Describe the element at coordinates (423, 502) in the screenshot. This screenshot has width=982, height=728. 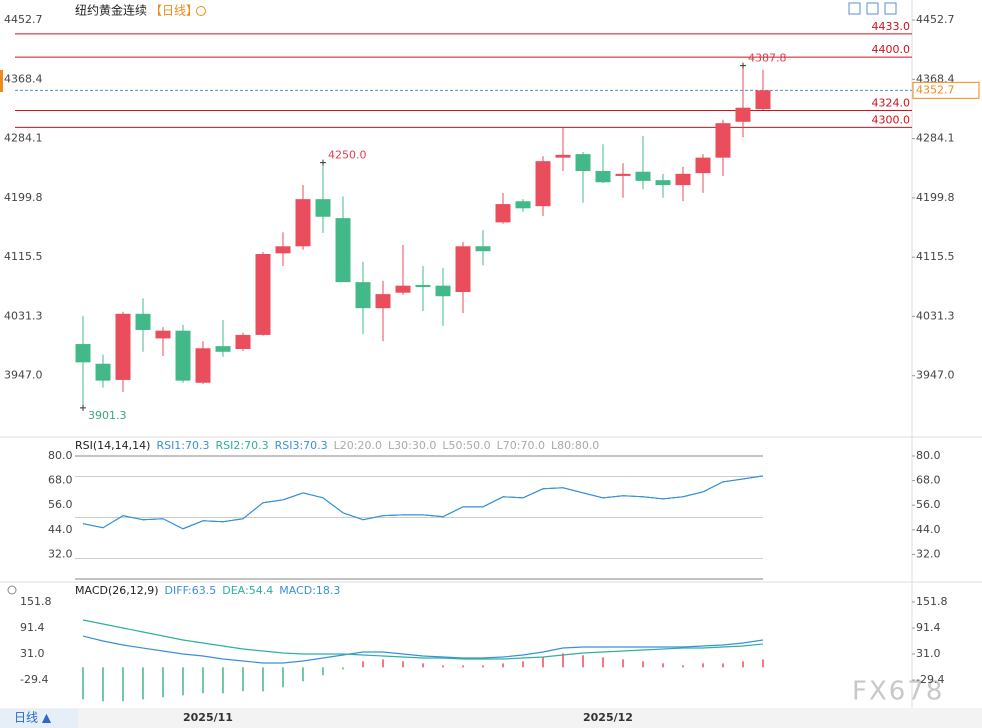
I see `rsi-line` at that location.